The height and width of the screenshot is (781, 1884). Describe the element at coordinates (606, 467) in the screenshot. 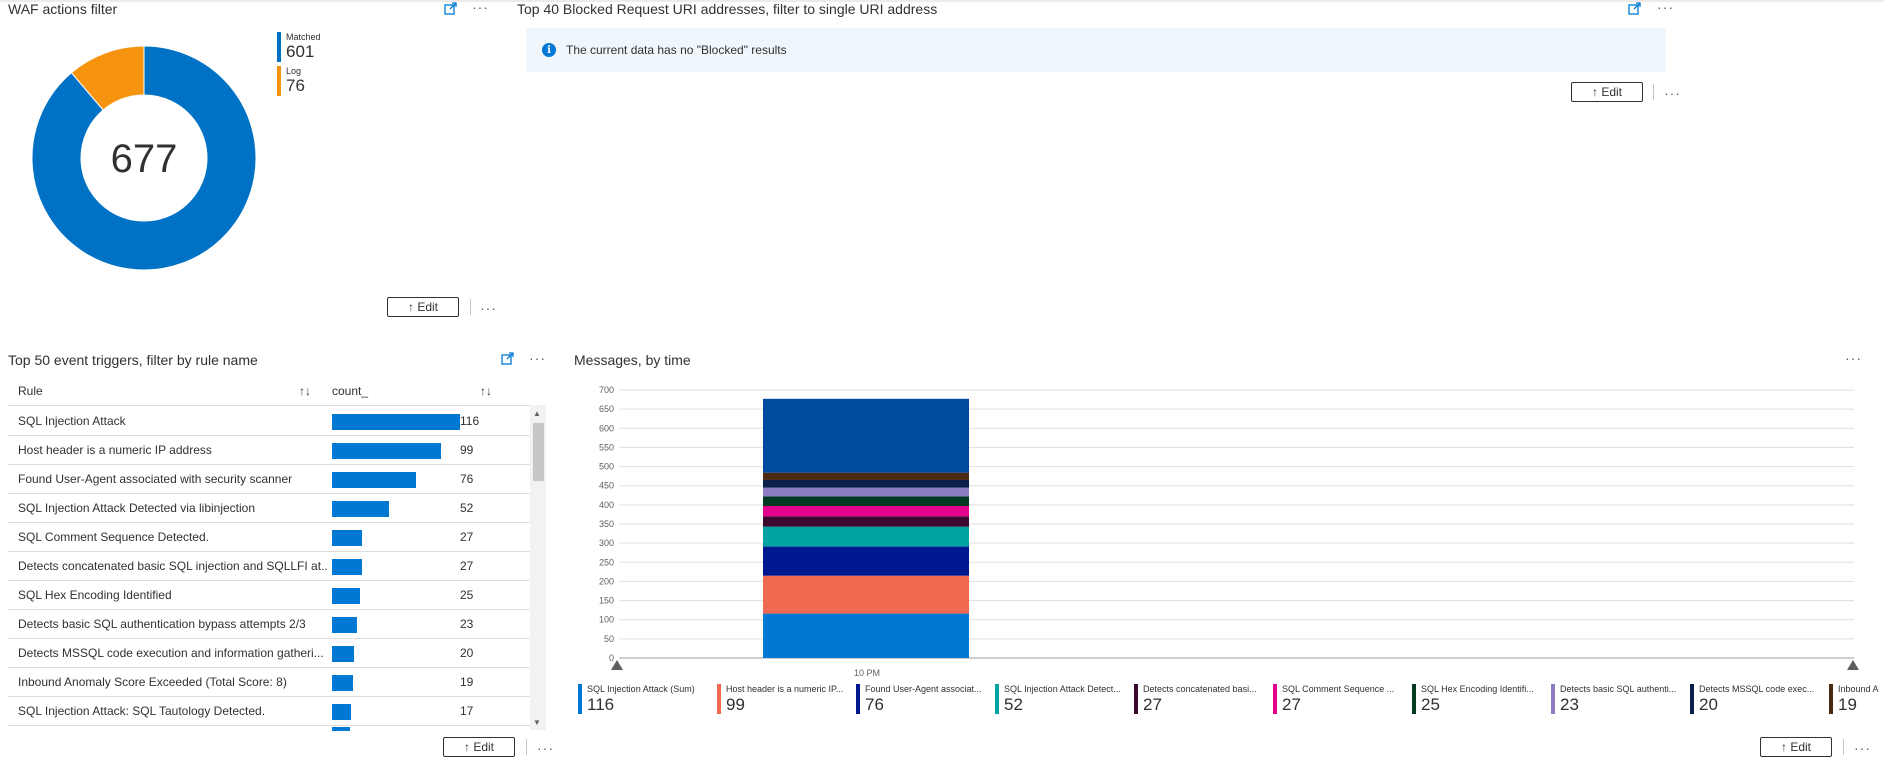

I see `y-tick-label: 500` at that location.